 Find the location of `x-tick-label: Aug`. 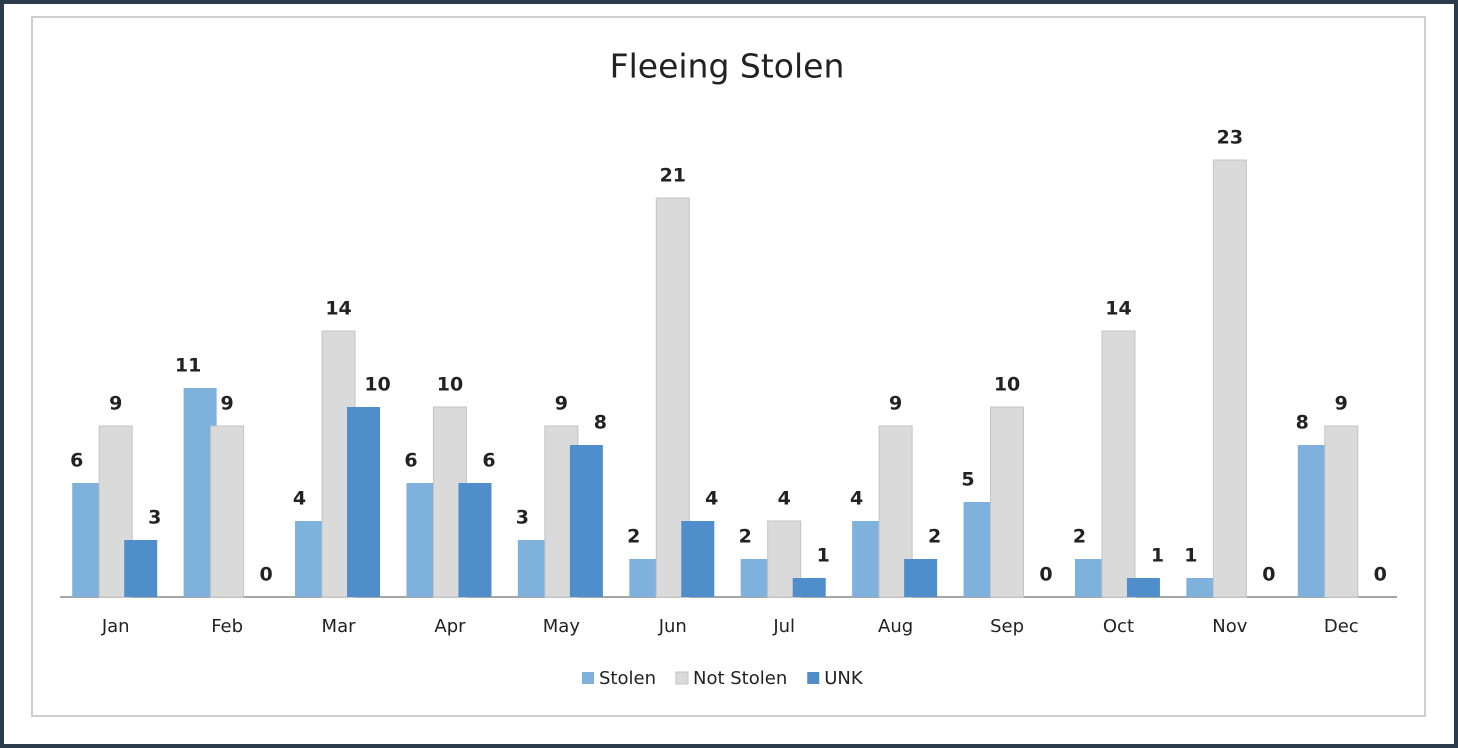

x-tick-label: Aug is located at coordinates (895, 626).